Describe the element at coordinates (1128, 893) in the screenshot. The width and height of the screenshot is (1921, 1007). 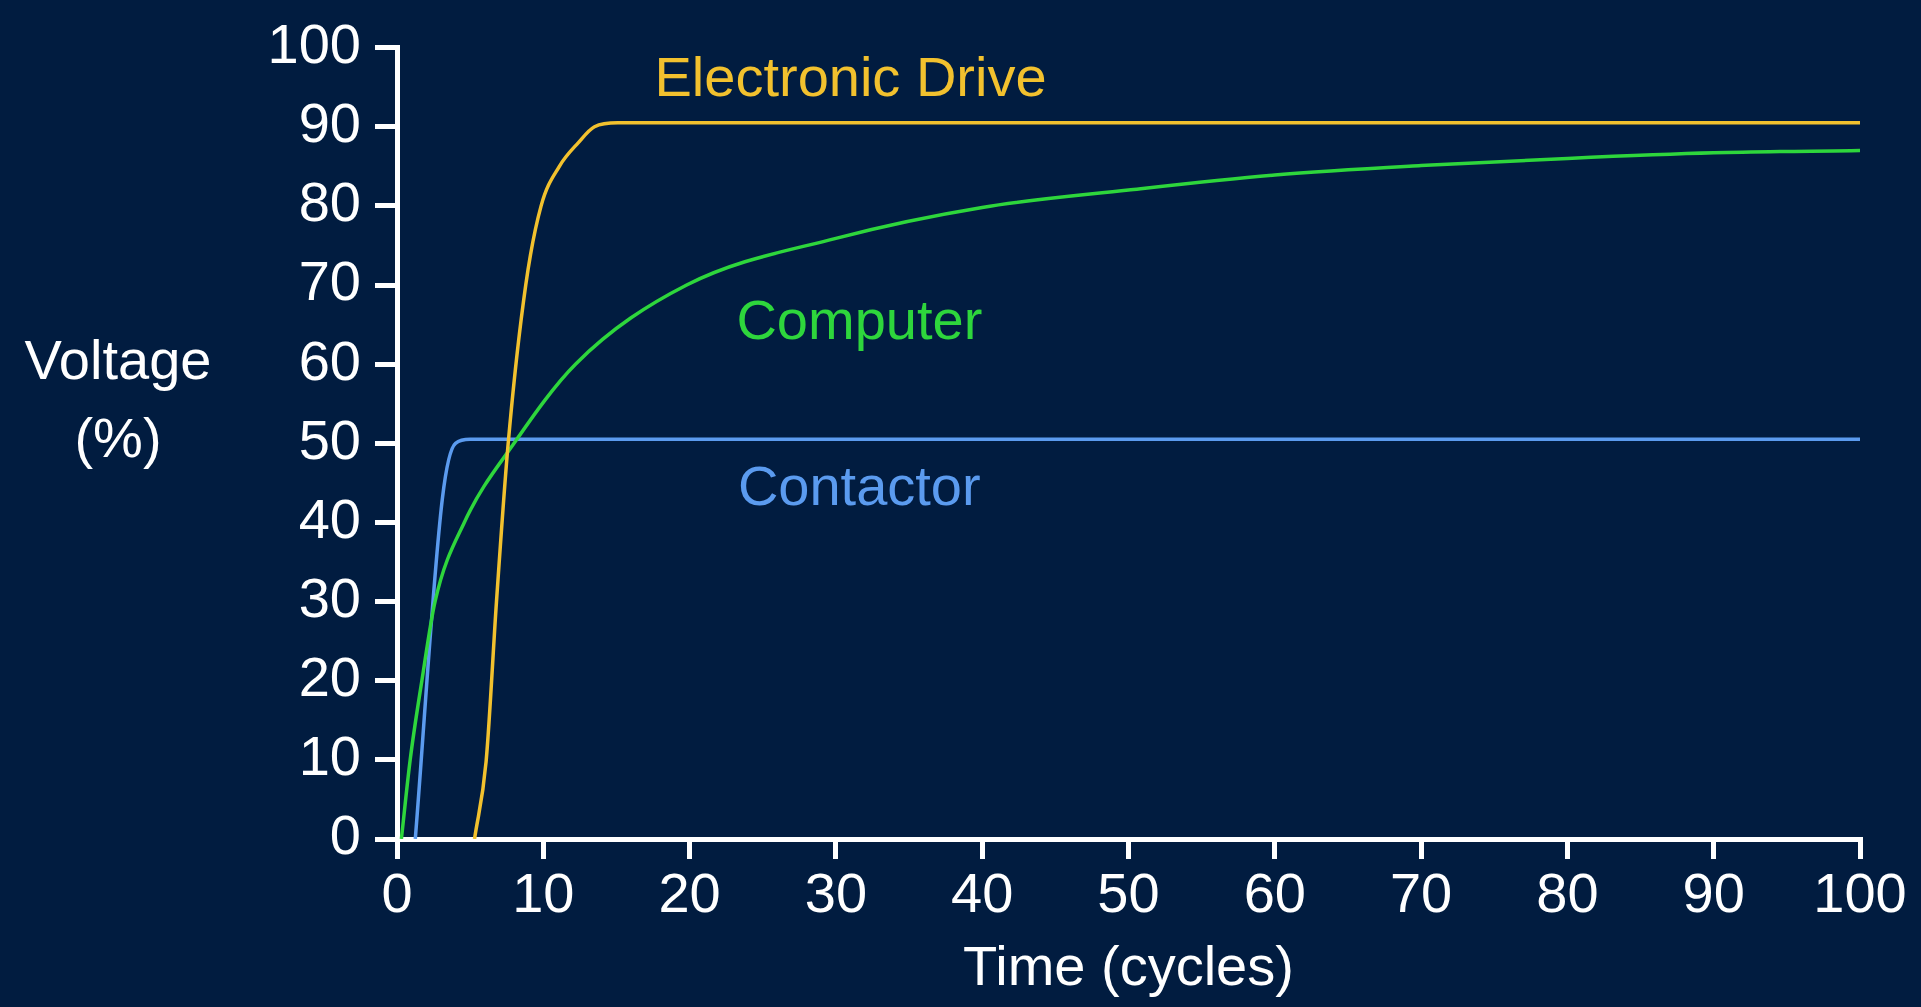
I see `x-tick-label: 50` at that location.